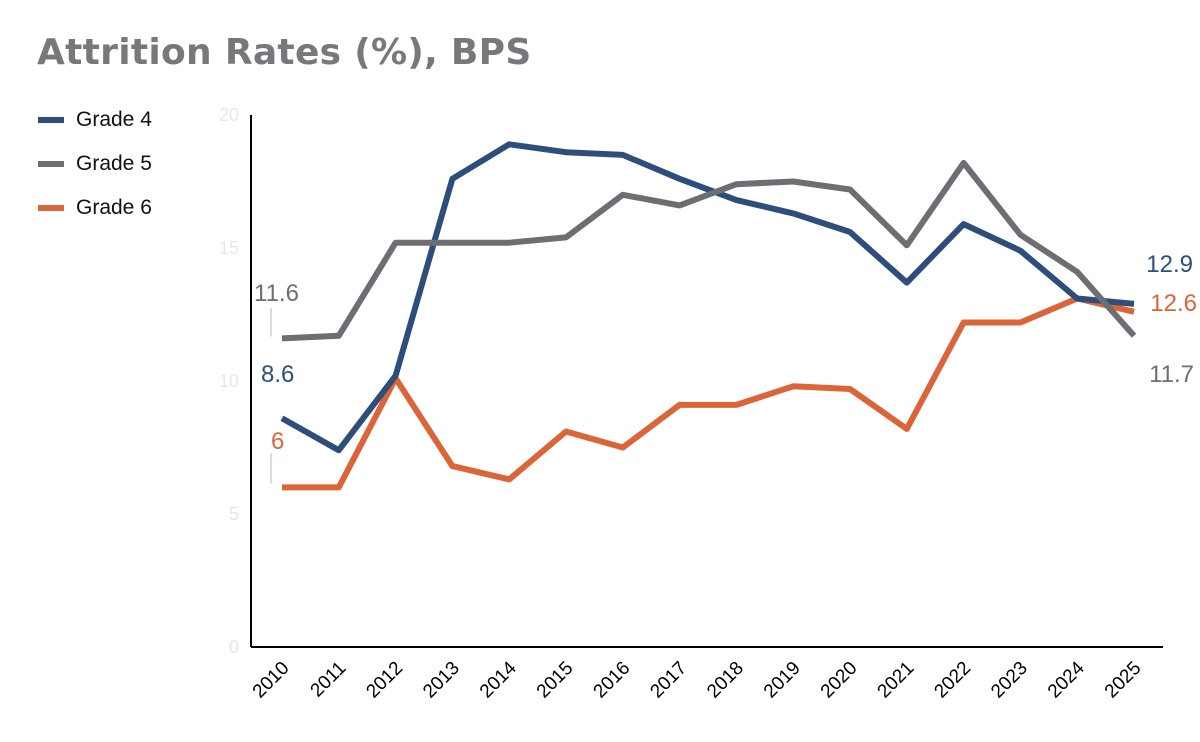  Describe the element at coordinates (952, 680) in the screenshot. I see `x-tick-label-2022: 2022` at that location.